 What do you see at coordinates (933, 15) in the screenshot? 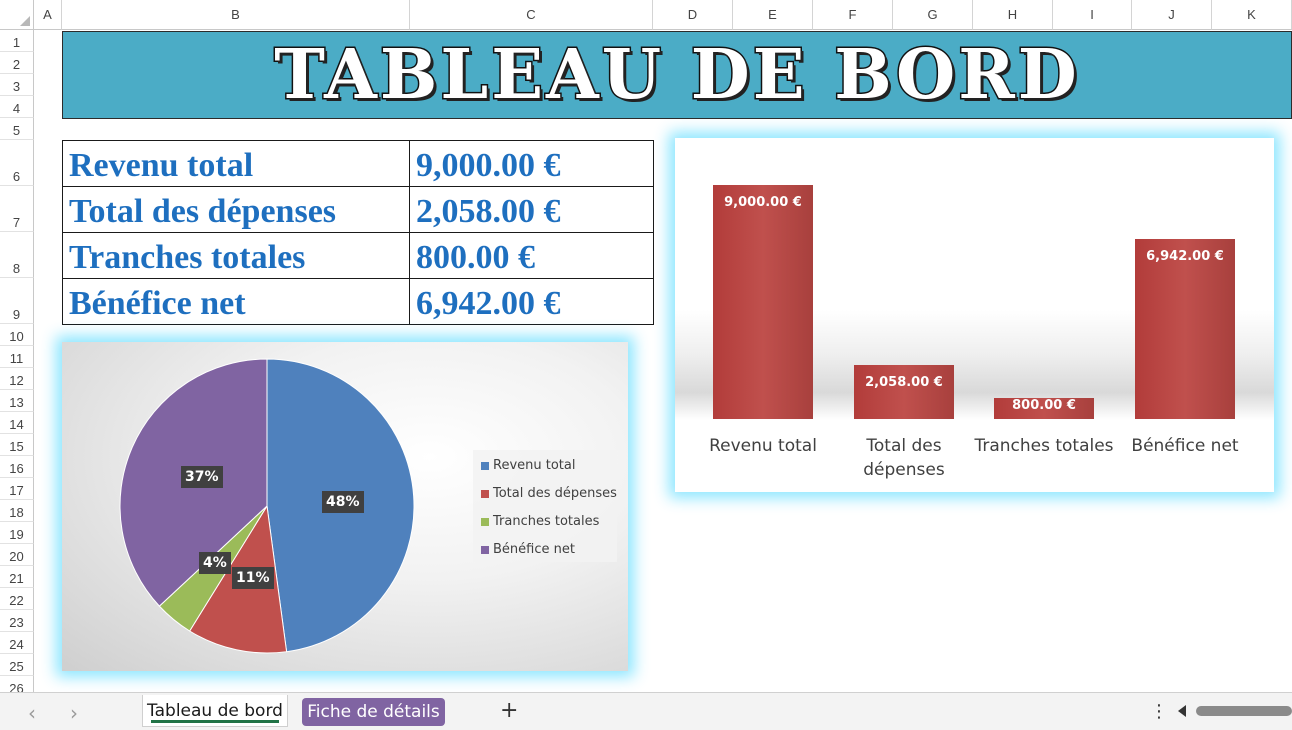
I see `column-header-g: G` at bounding box center [933, 15].